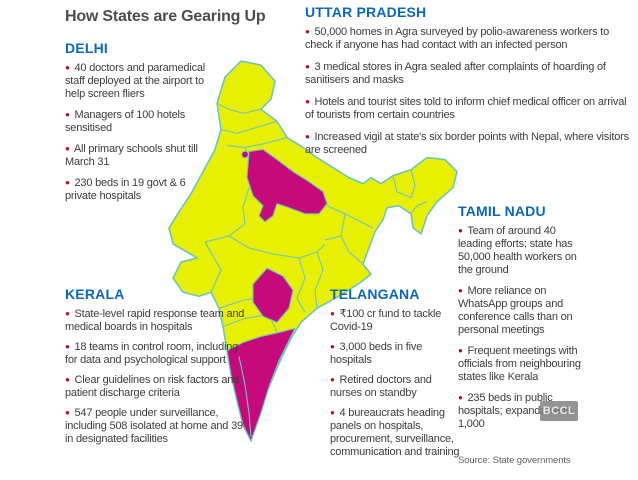 The height and width of the screenshot is (480, 638). Describe the element at coordinates (245, 154) in the screenshot. I see `state-delhi-marker` at that location.